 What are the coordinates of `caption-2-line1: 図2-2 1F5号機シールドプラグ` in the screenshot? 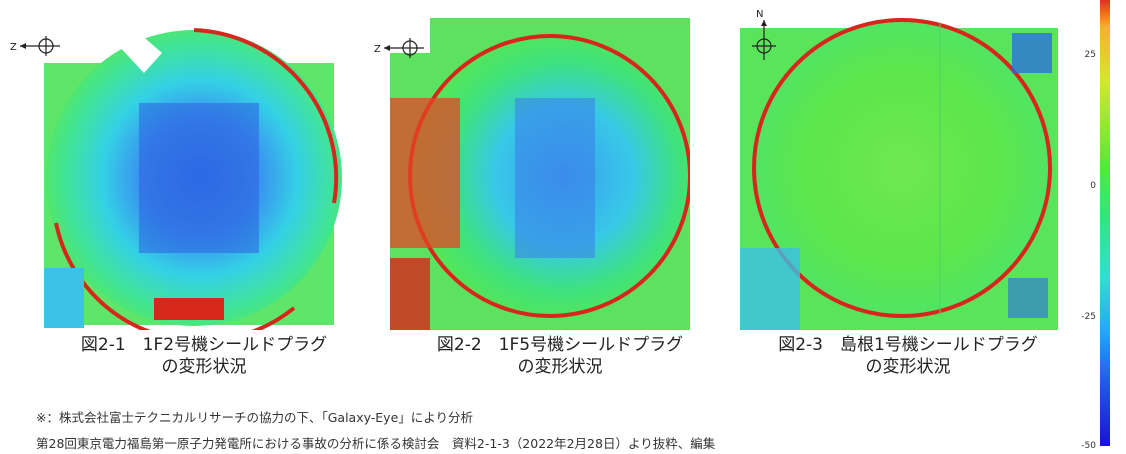 It's located at (560, 345).